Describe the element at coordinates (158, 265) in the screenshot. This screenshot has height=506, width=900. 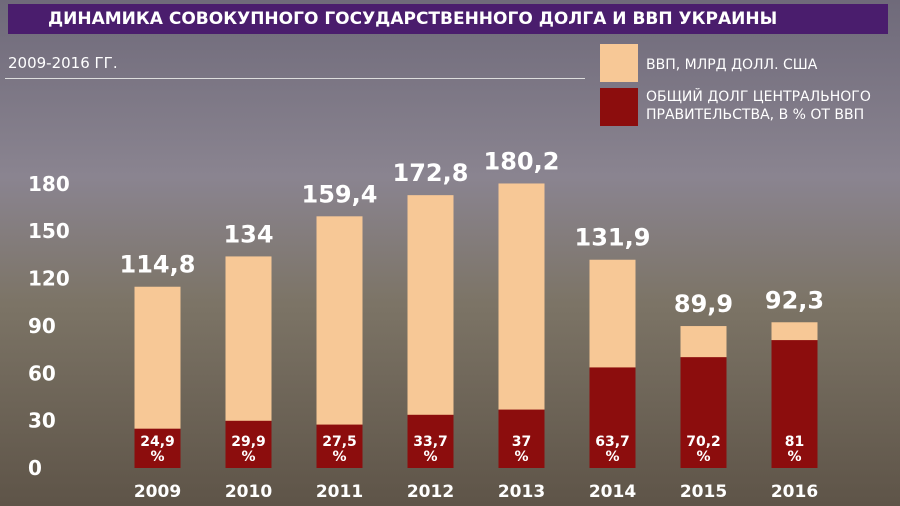
I see `value-label: 114,8` at that location.